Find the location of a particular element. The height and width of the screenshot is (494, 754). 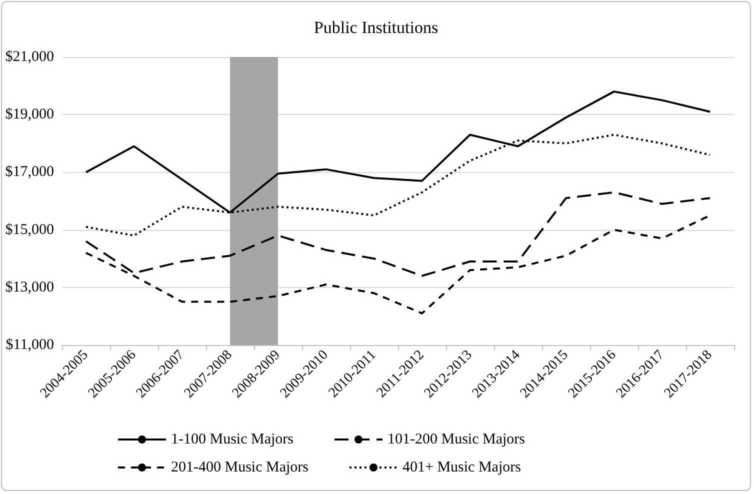

y-tick-label: $19,000 is located at coordinates (29, 114).